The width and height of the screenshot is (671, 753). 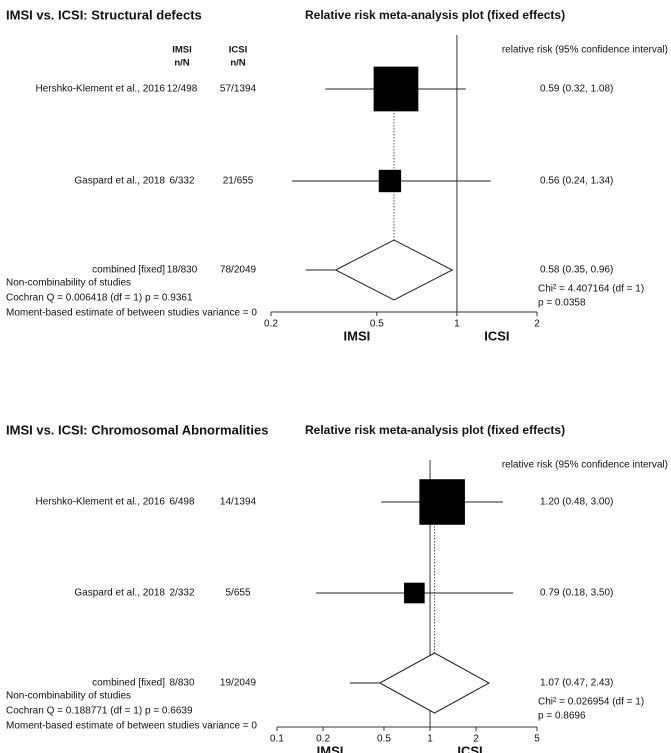 I want to click on imsi-count: 2/332, so click(x=181, y=593).